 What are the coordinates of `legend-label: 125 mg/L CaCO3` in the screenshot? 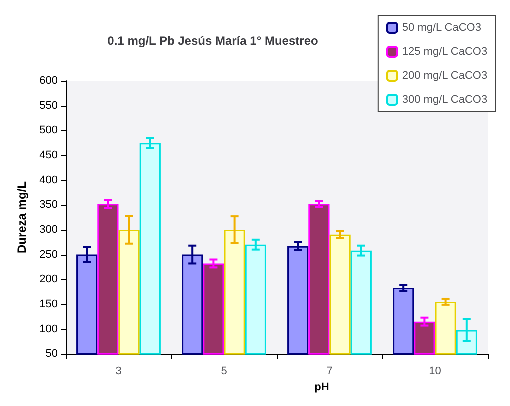 It's located at (445, 52).